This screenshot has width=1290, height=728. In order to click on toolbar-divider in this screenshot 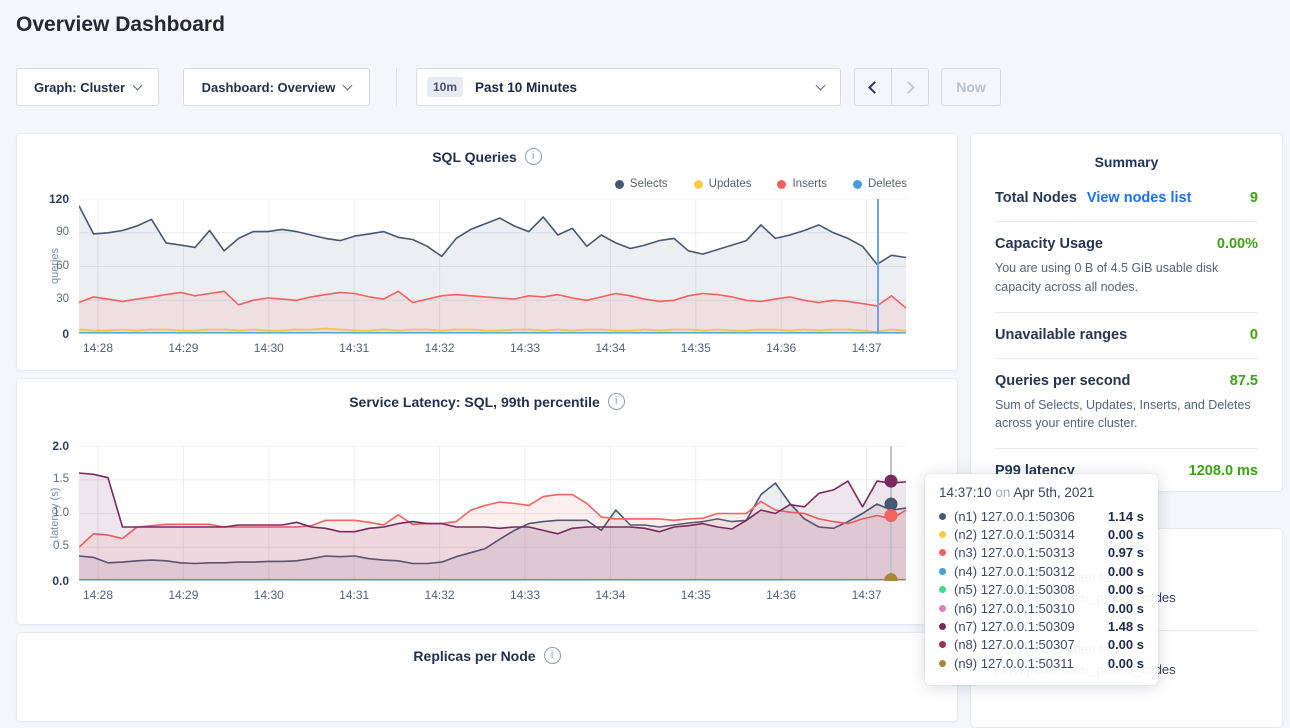, I will do `click(396, 87)`.